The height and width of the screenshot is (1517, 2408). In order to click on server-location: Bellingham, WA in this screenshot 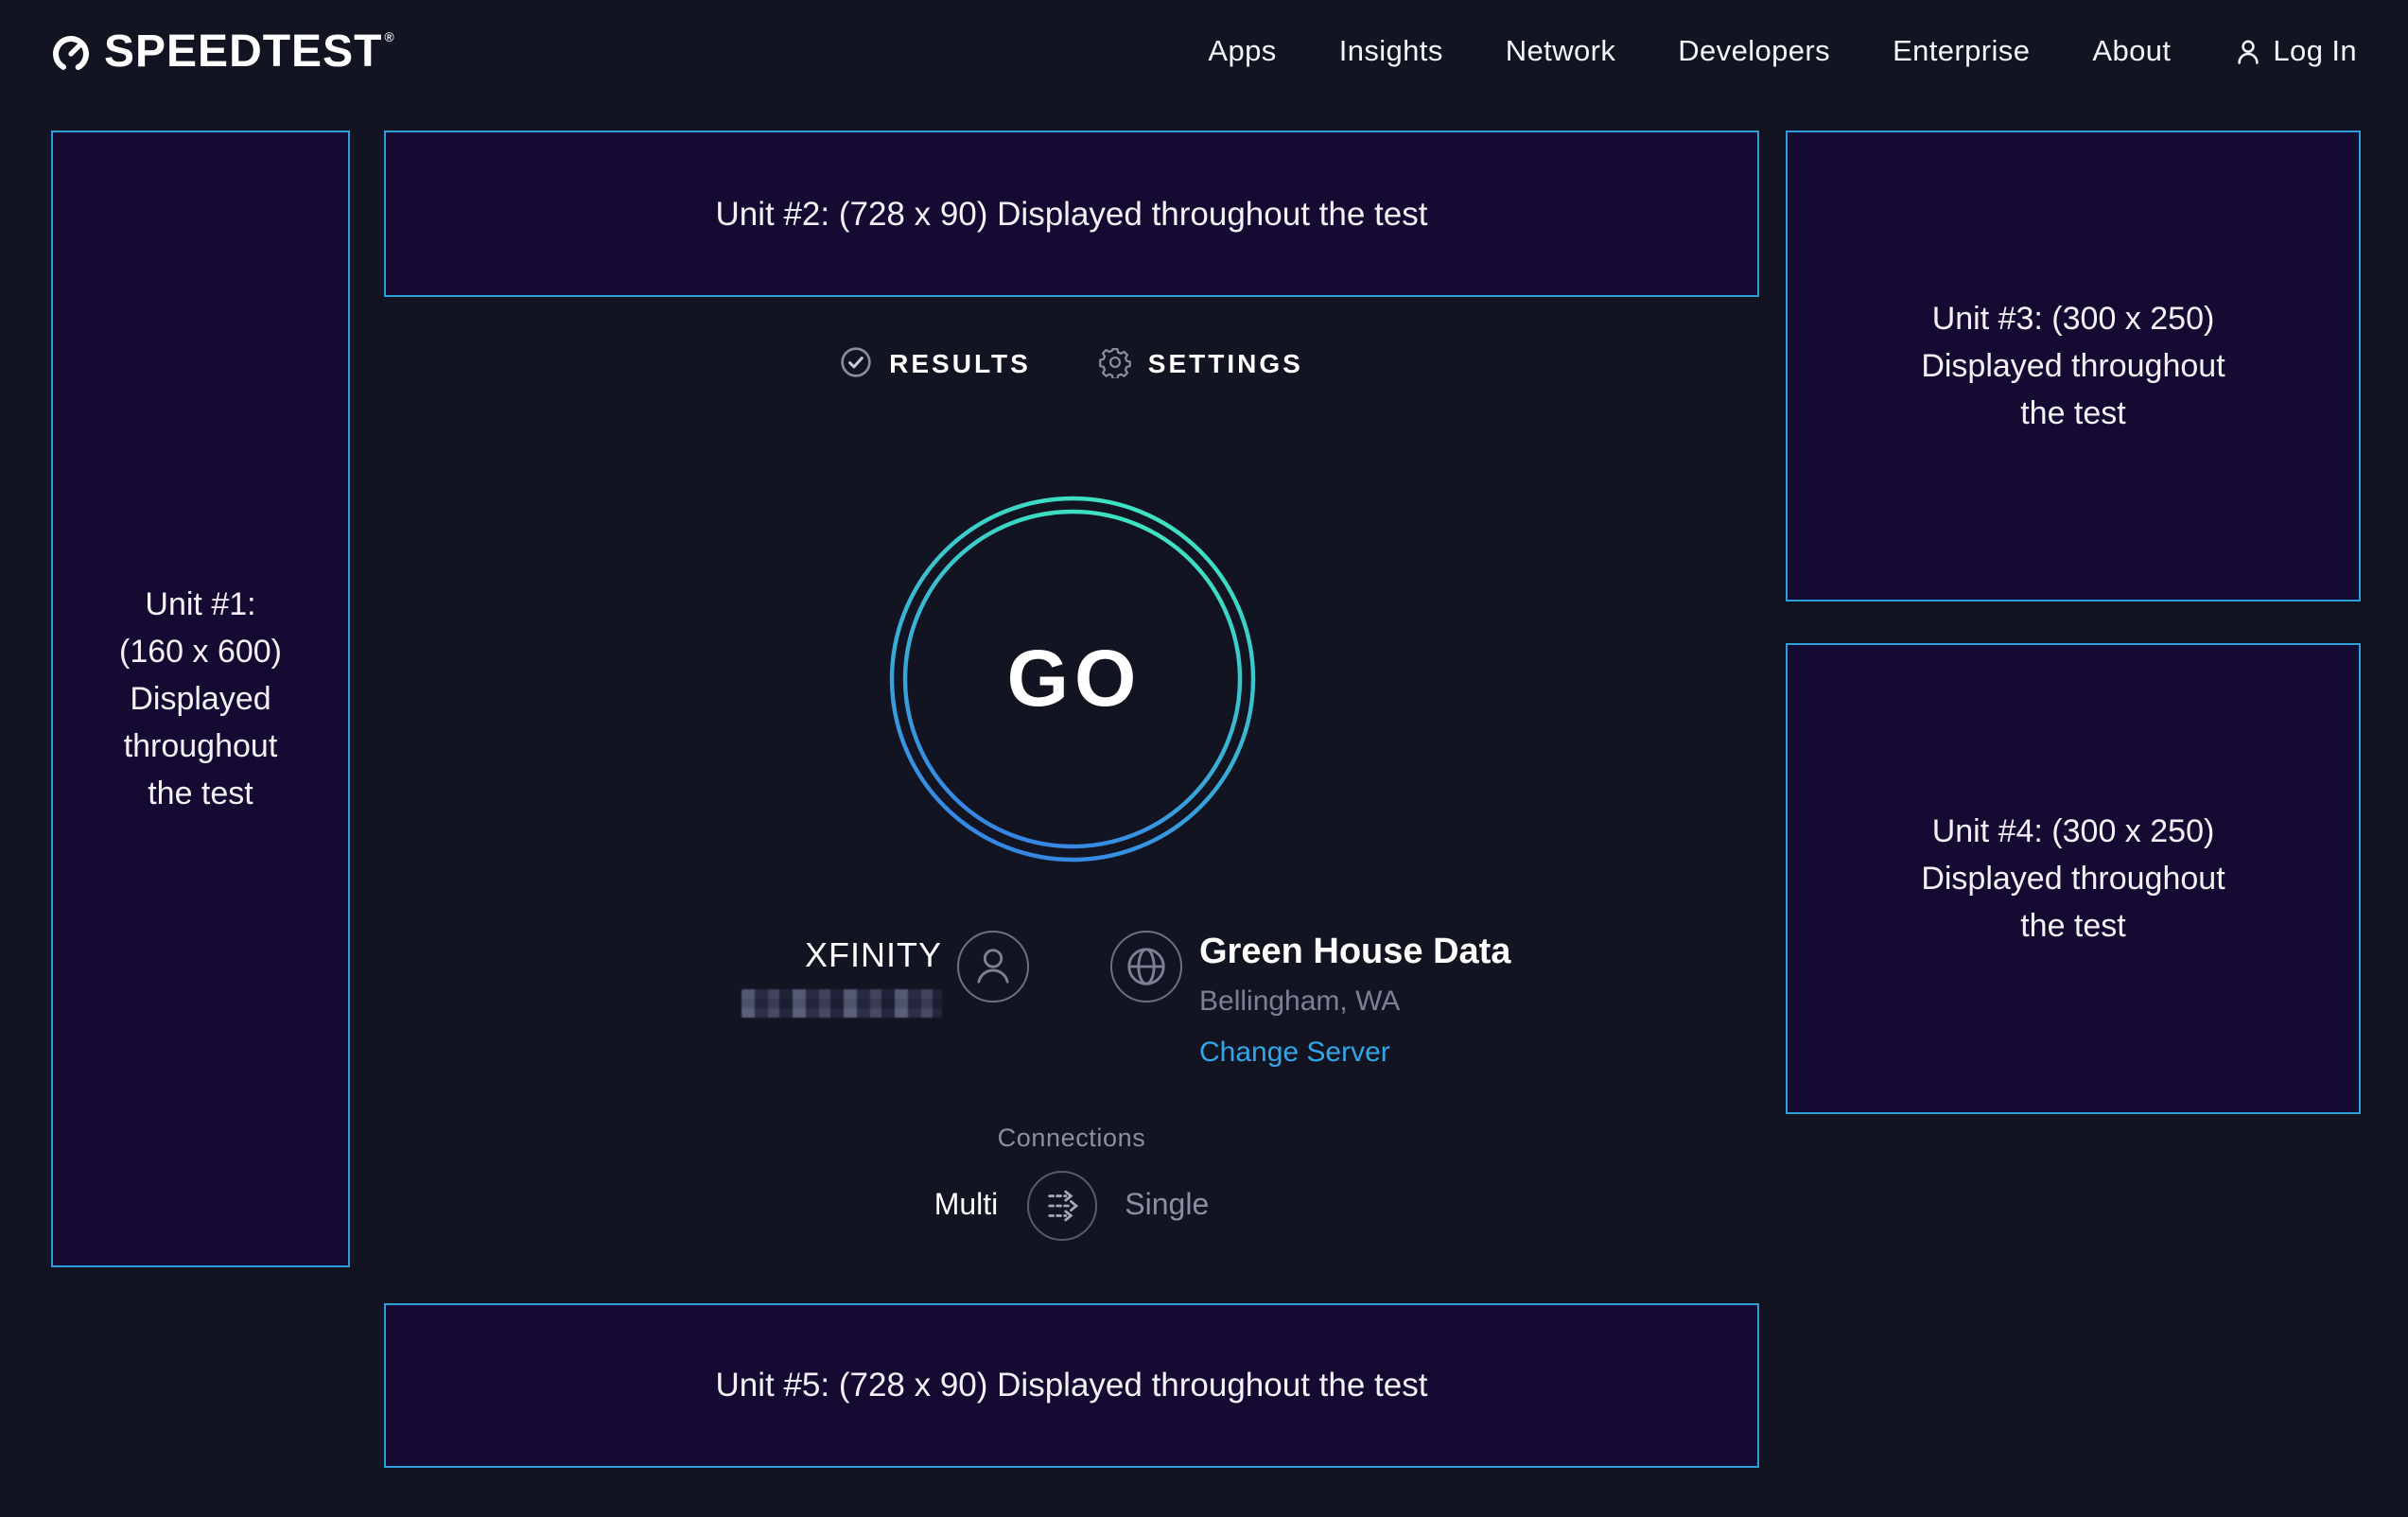, I will do `click(1300, 1002)`.